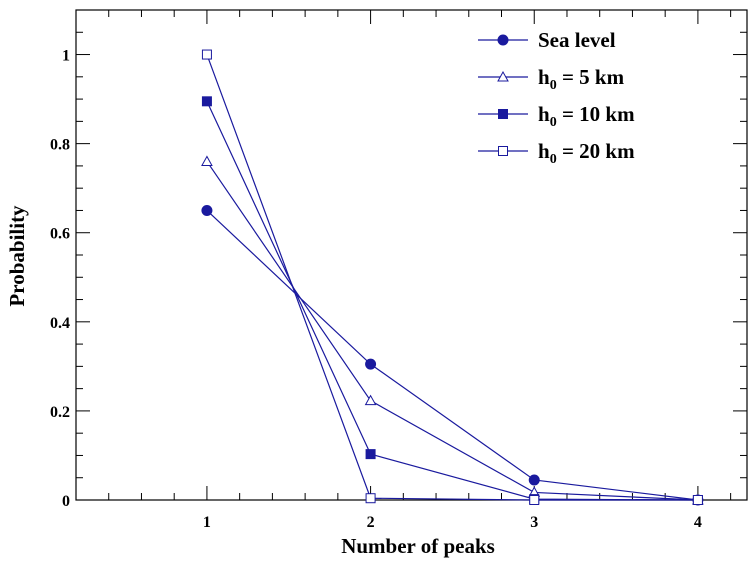 The image size is (752, 561). What do you see at coordinates (418, 546) in the screenshot?
I see `x-axis-title: Number of peaks` at bounding box center [418, 546].